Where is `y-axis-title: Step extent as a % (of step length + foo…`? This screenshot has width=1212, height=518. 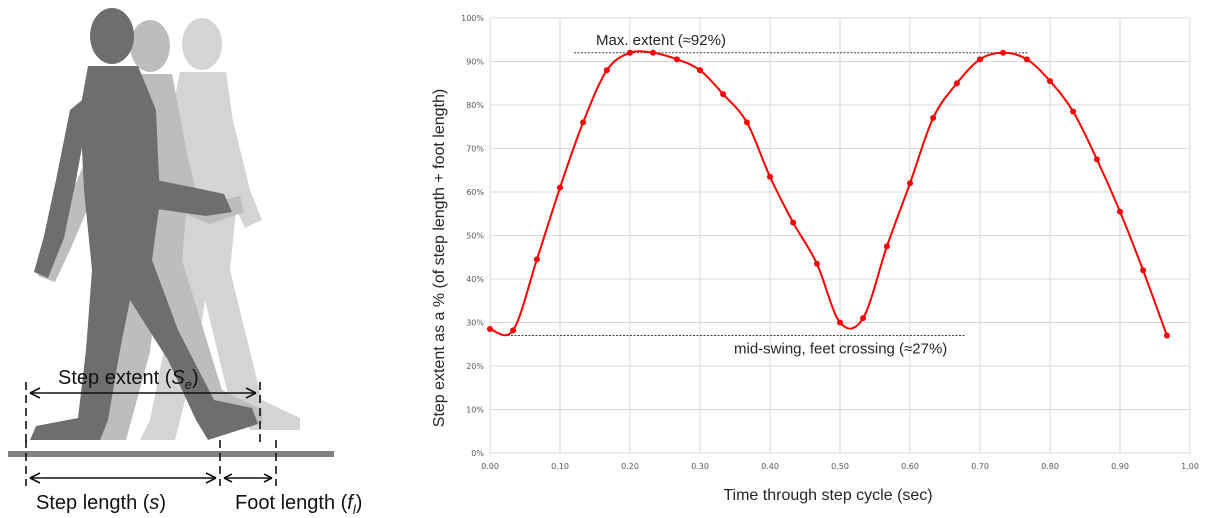
y-axis-title: Step extent as a % (of step length + foo… is located at coordinates (439, 258).